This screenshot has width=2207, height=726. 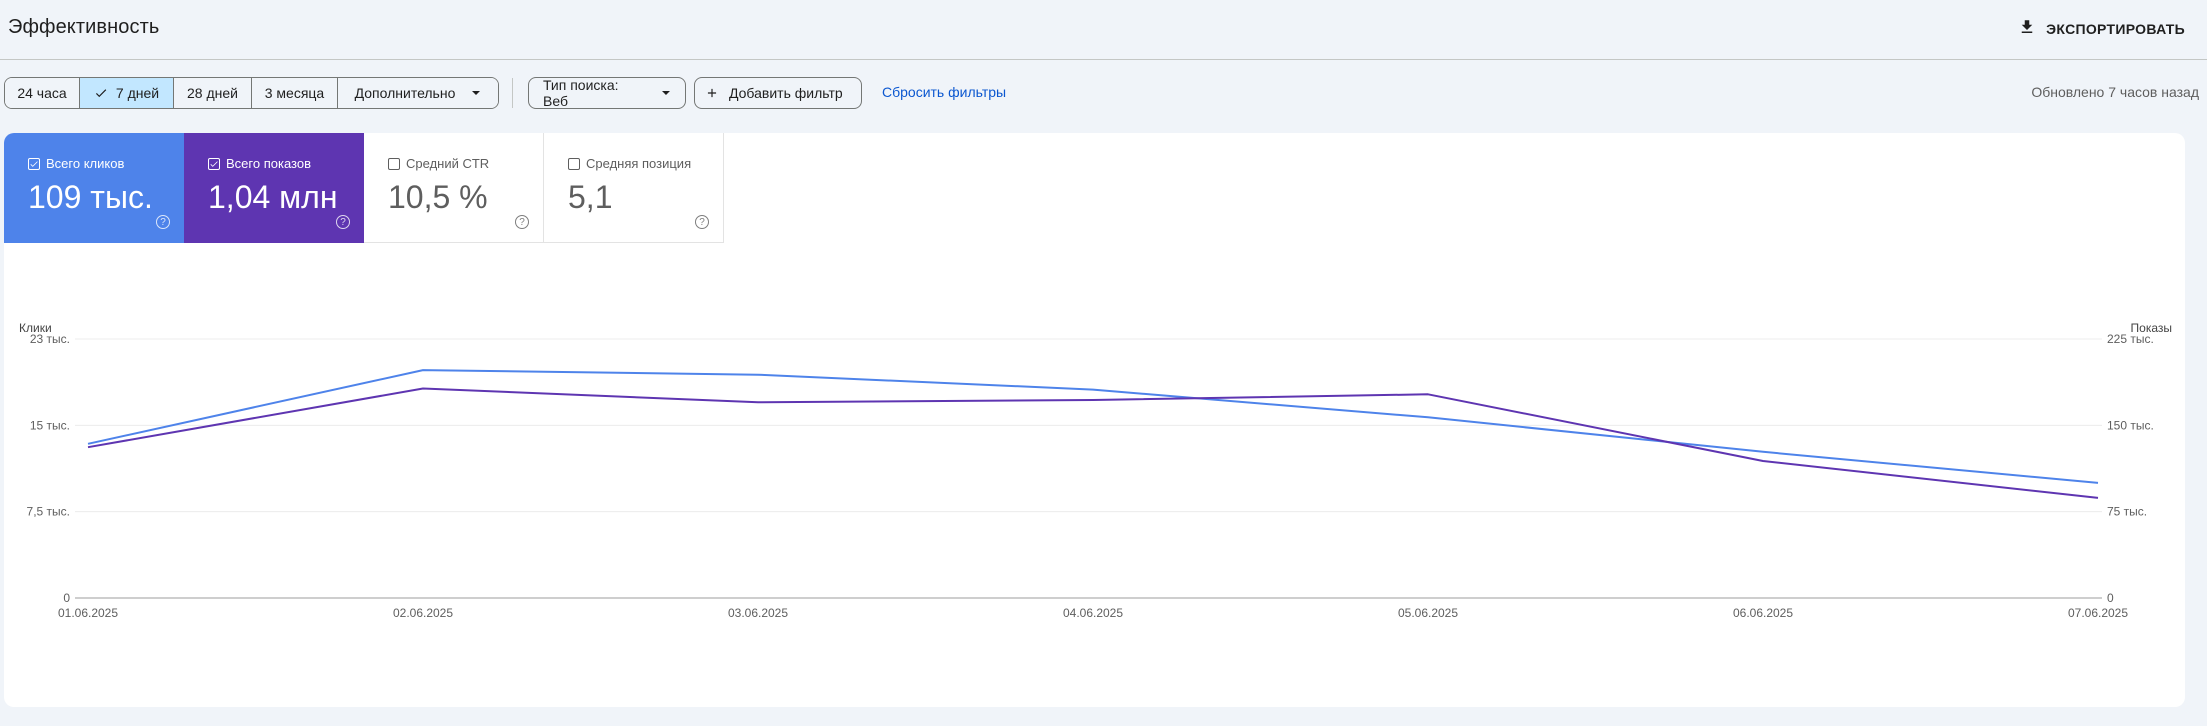 I want to click on metric-label: Средний CTR, so click(x=448, y=163).